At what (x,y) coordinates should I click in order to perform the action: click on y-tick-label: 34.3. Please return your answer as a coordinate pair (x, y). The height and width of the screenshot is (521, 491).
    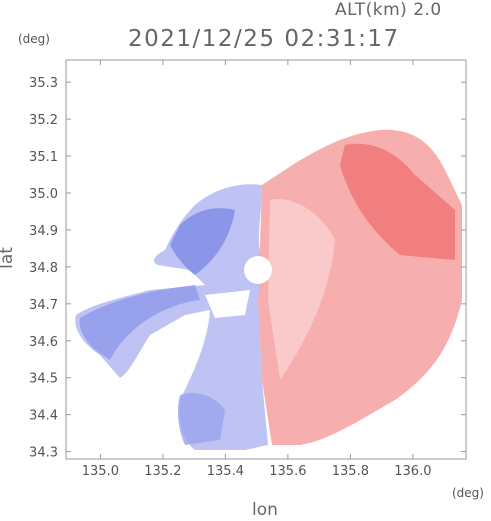
    Looking at the image, I should click on (43, 453).